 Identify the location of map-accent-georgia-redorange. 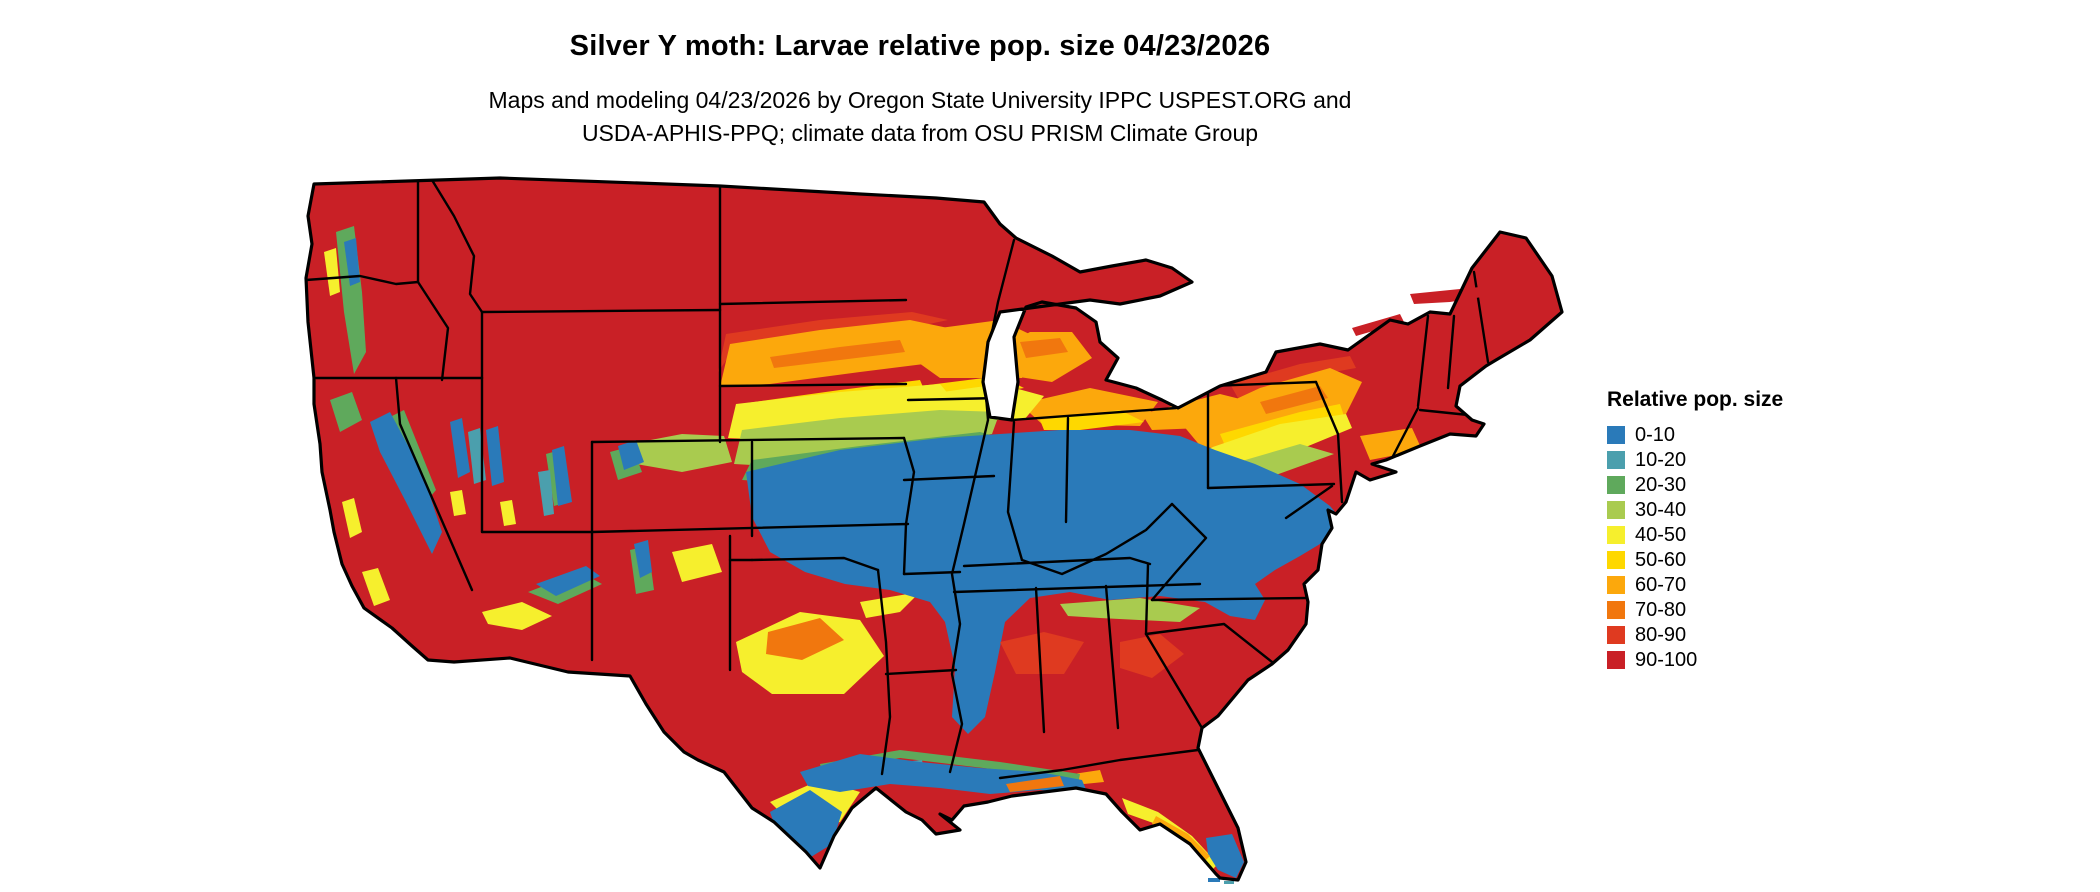
(1152, 656).